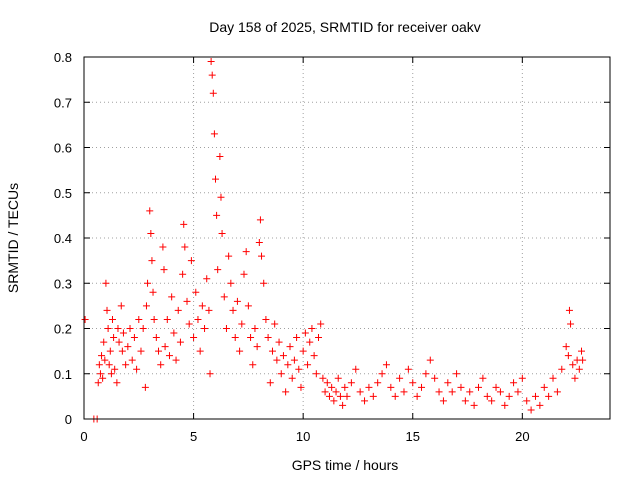 The height and width of the screenshot is (485, 640). Describe the element at coordinates (13, 238) in the screenshot. I see `y-axis-title: SRMTID / TECUs` at that location.